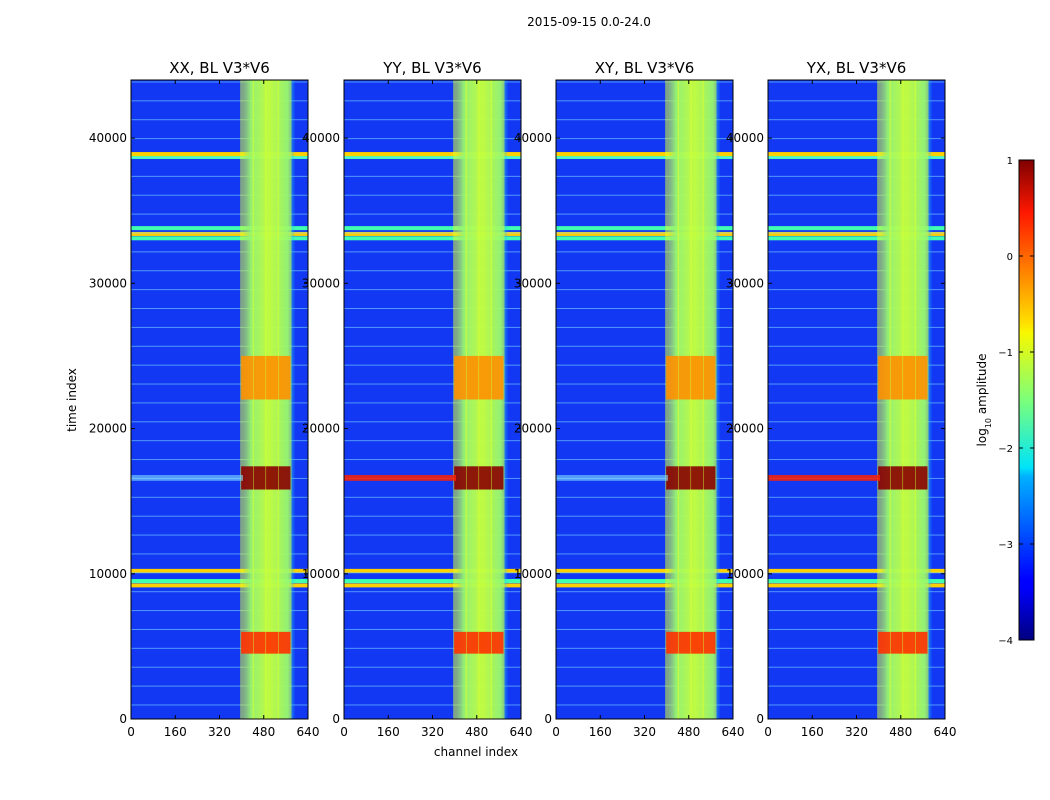 Image resolution: width=1050 pixels, height=800 pixels. What do you see at coordinates (548, 719) in the screenshot?
I see `y-tick-label: 0` at bounding box center [548, 719].